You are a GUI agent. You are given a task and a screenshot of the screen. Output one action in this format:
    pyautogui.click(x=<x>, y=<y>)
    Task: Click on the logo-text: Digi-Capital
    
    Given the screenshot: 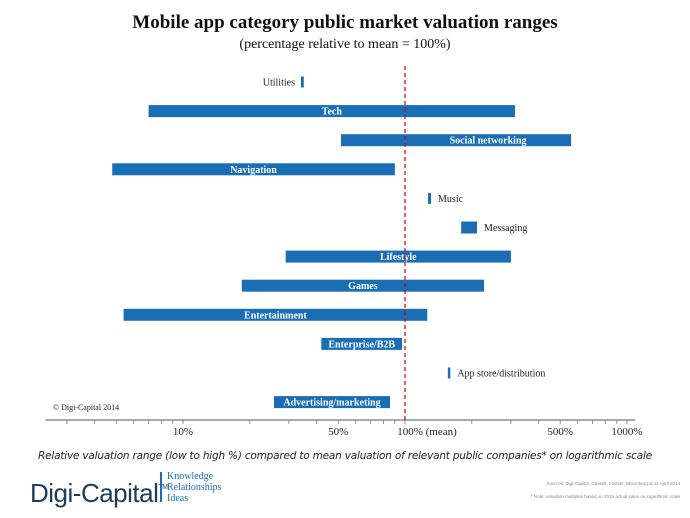 What is the action you would take?
    pyautogui.click(x=94, y=493)
    